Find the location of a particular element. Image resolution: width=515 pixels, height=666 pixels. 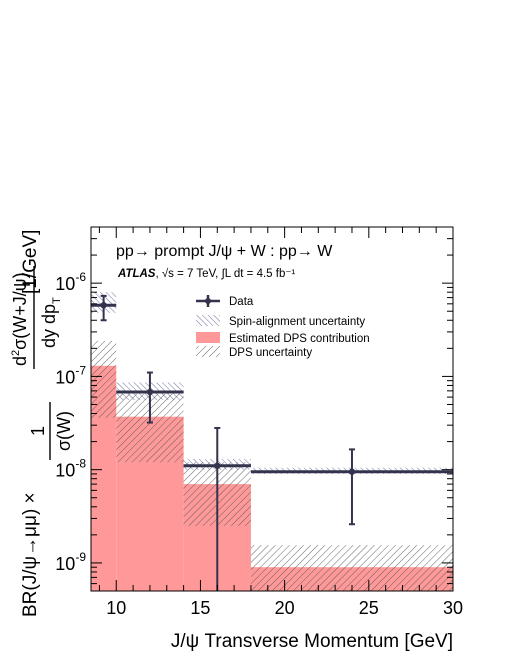

svg-text: σ(W) is located at coordinates (64, 431).